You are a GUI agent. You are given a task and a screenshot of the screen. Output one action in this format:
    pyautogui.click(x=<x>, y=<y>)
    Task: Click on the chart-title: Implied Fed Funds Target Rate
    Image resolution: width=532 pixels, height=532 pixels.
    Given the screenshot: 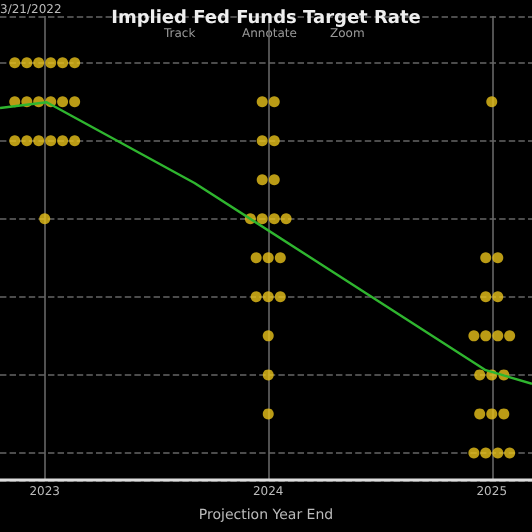 What is the action you would take?
    pyautogui.click(x=266, y=19)
    